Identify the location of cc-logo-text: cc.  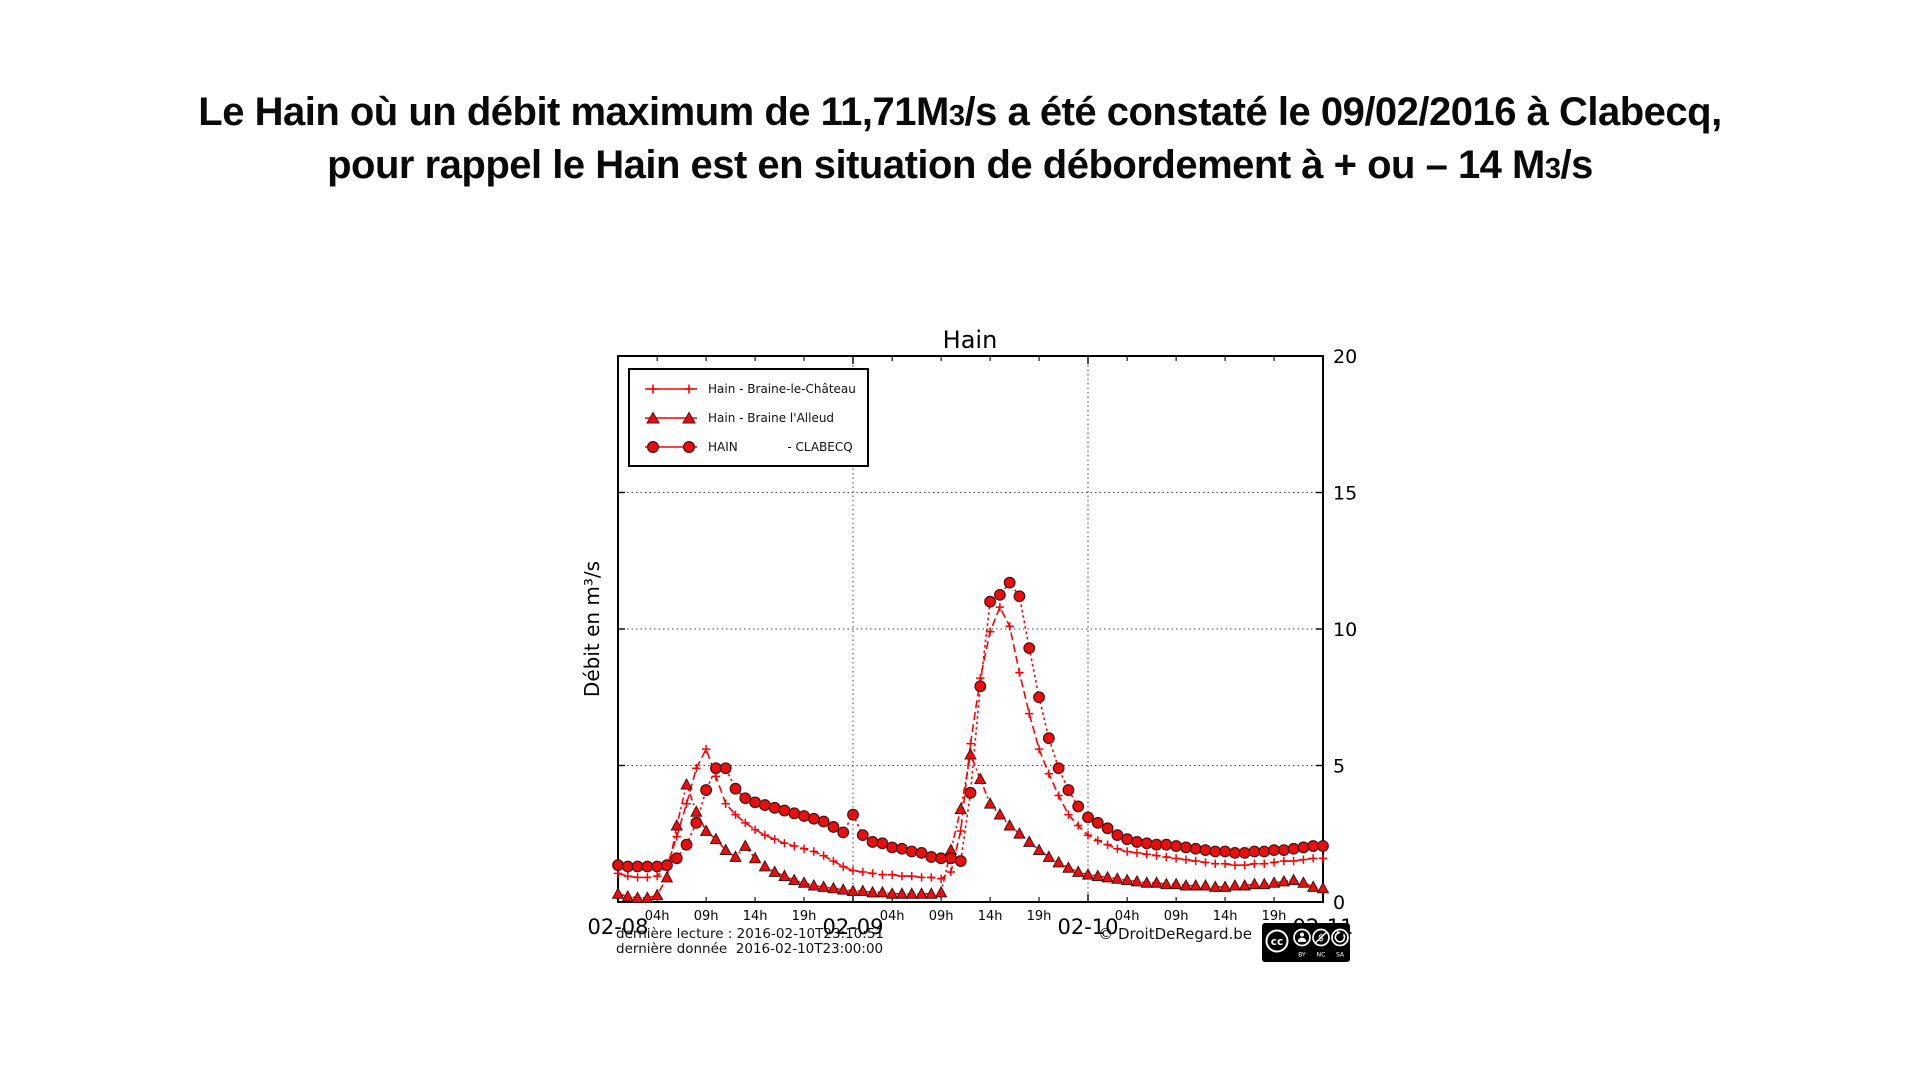
(1277, 942).